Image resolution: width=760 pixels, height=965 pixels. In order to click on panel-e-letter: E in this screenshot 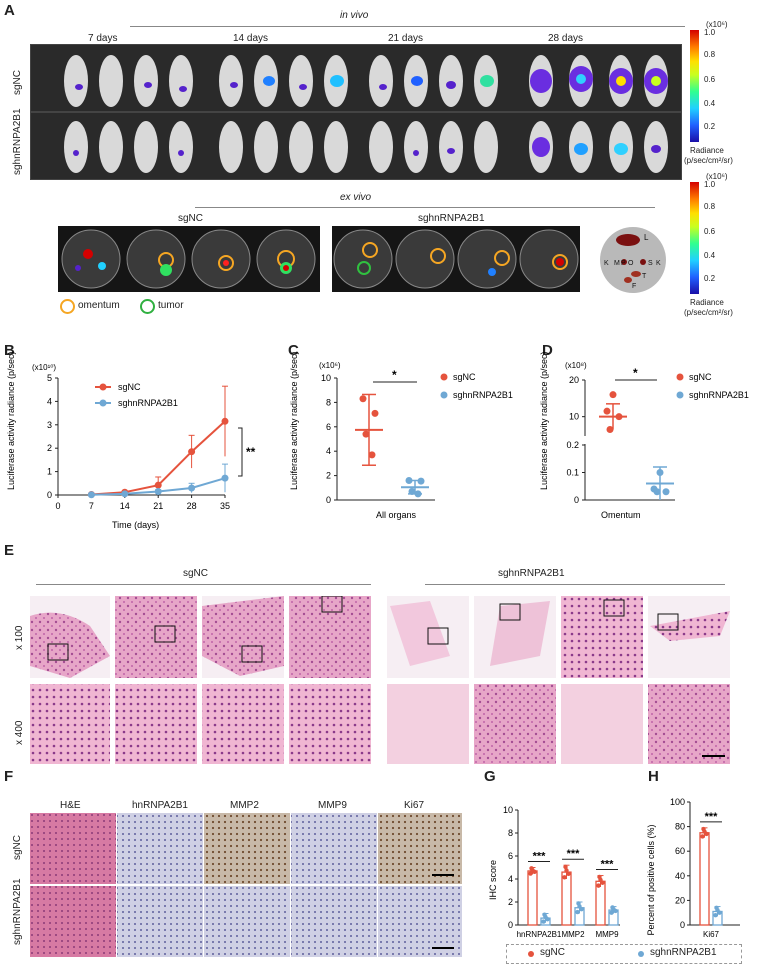, I will do `click(9, 550)`.